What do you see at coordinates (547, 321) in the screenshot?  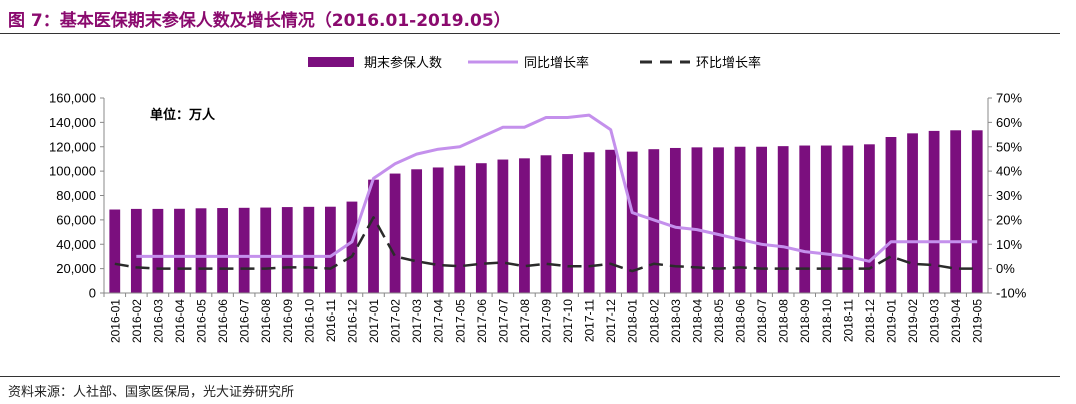 I see `x-tick-label: 2017-09` at bounding box center [547, 321].